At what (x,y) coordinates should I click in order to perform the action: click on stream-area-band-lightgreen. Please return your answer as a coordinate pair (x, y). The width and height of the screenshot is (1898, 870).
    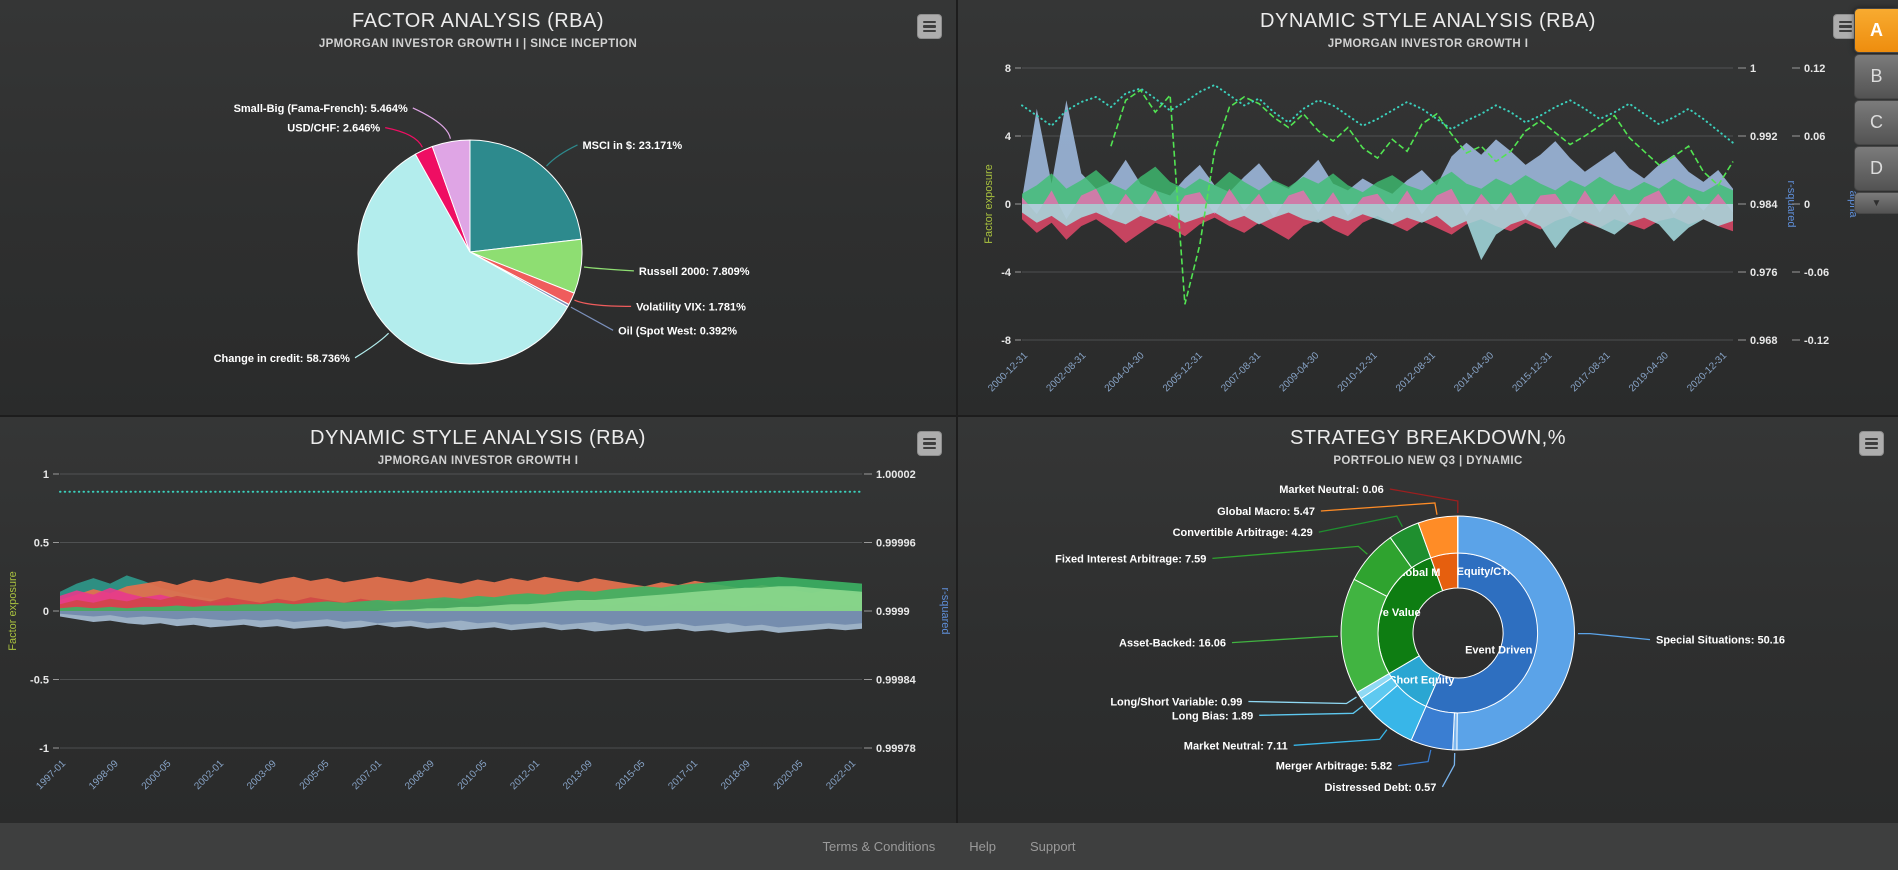
    Looking at the image, I should click on (461, 598).